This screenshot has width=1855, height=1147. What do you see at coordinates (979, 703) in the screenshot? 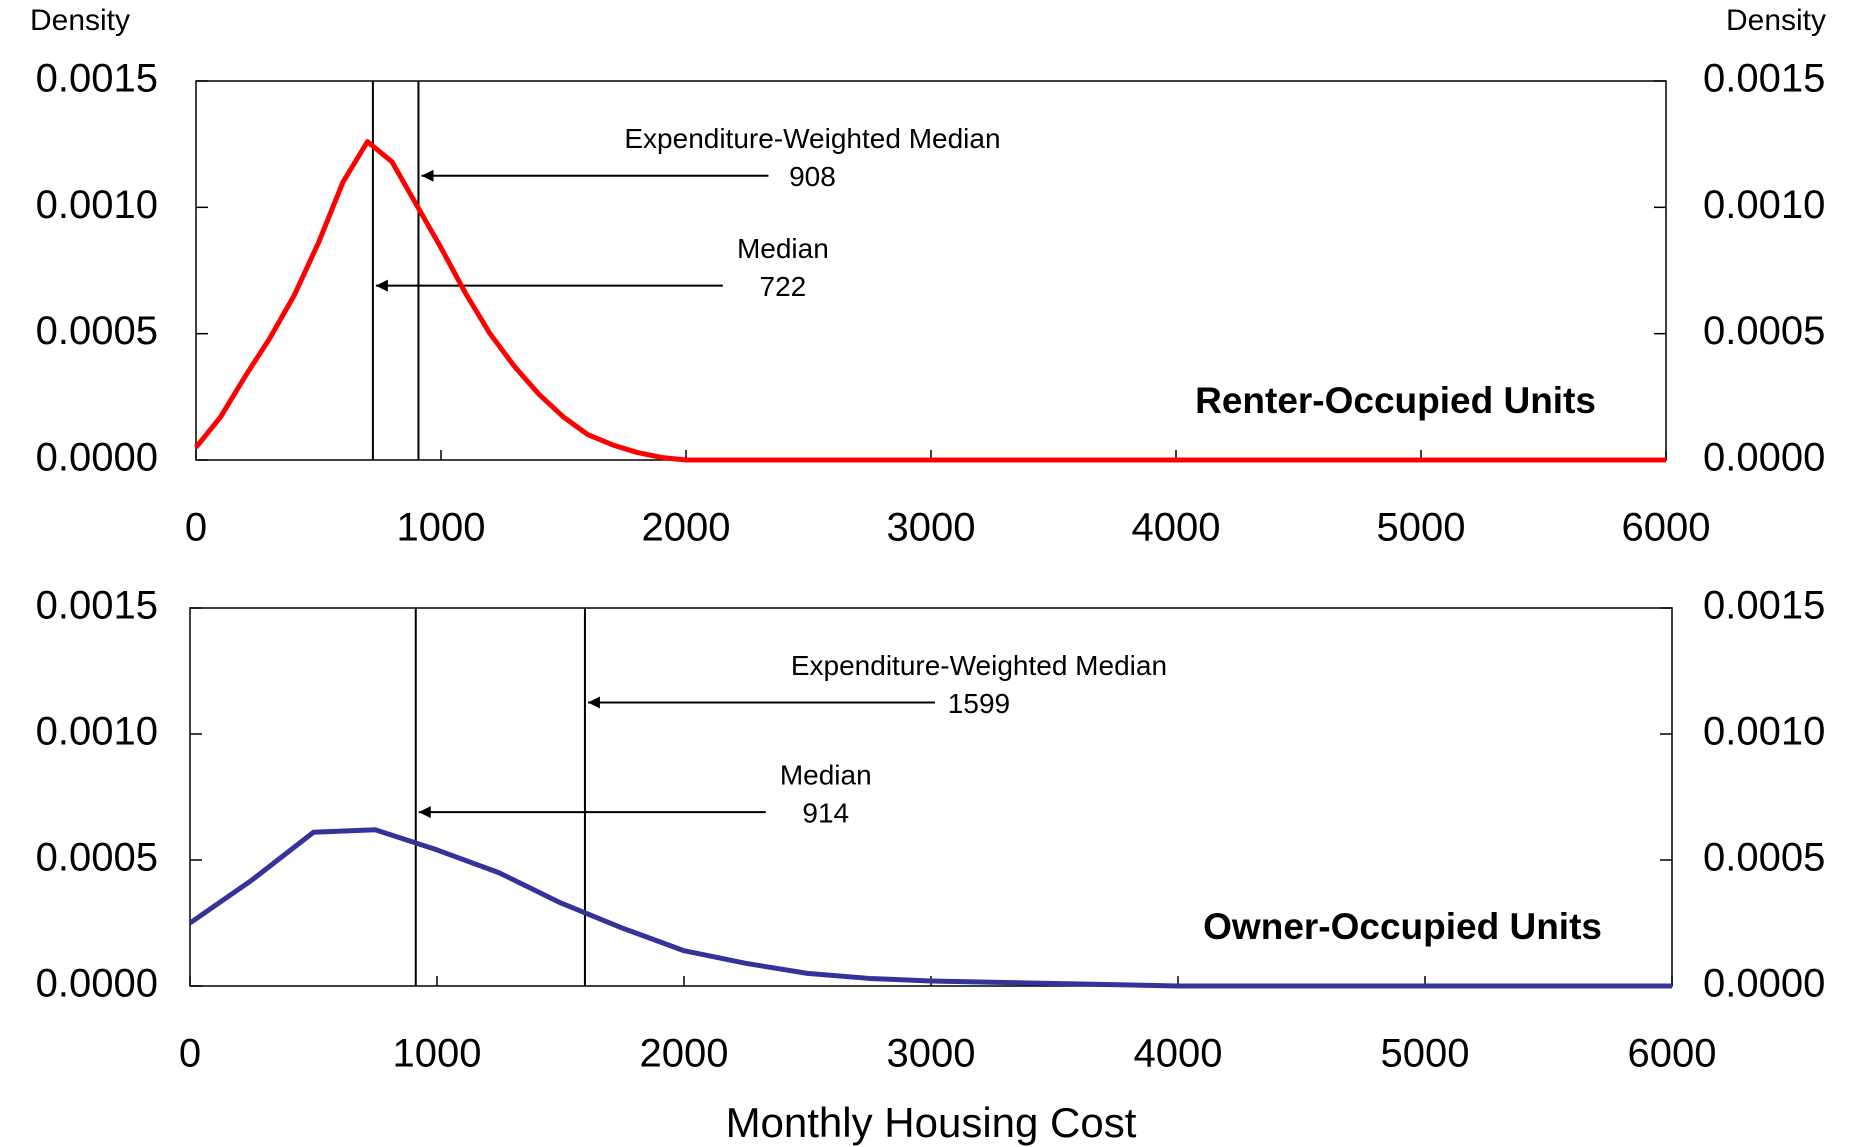
I see `annotation-value: 1599` at bounding box center [979, 703].